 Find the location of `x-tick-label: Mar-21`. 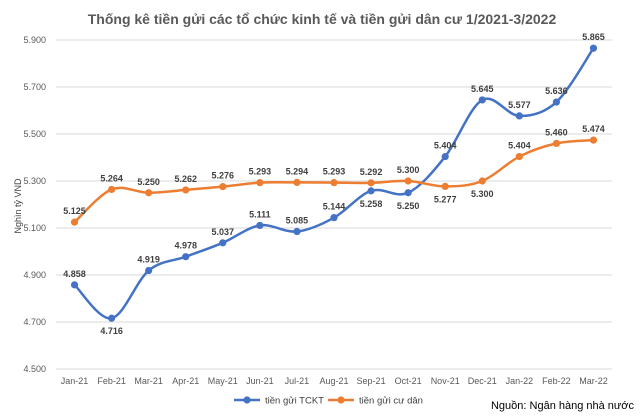

x-tick-label: Mar-21 is located at coordinates (148, 381).